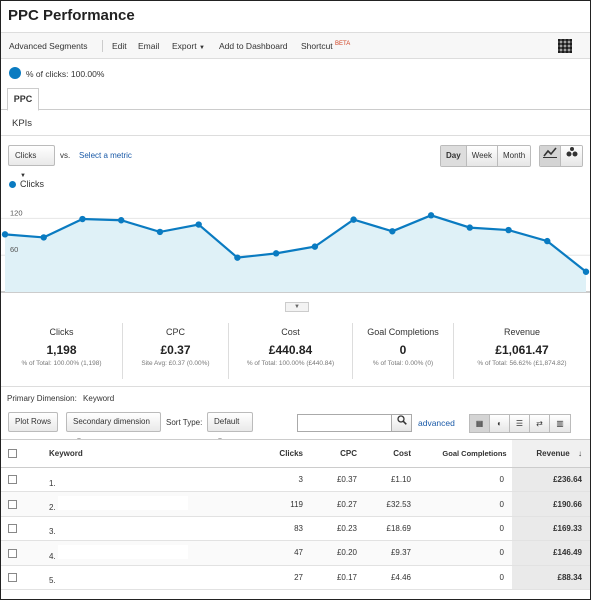 The width and height of the screenshot is (591, 600). I want to click on clicks-cell: 83, so click(275, 529).